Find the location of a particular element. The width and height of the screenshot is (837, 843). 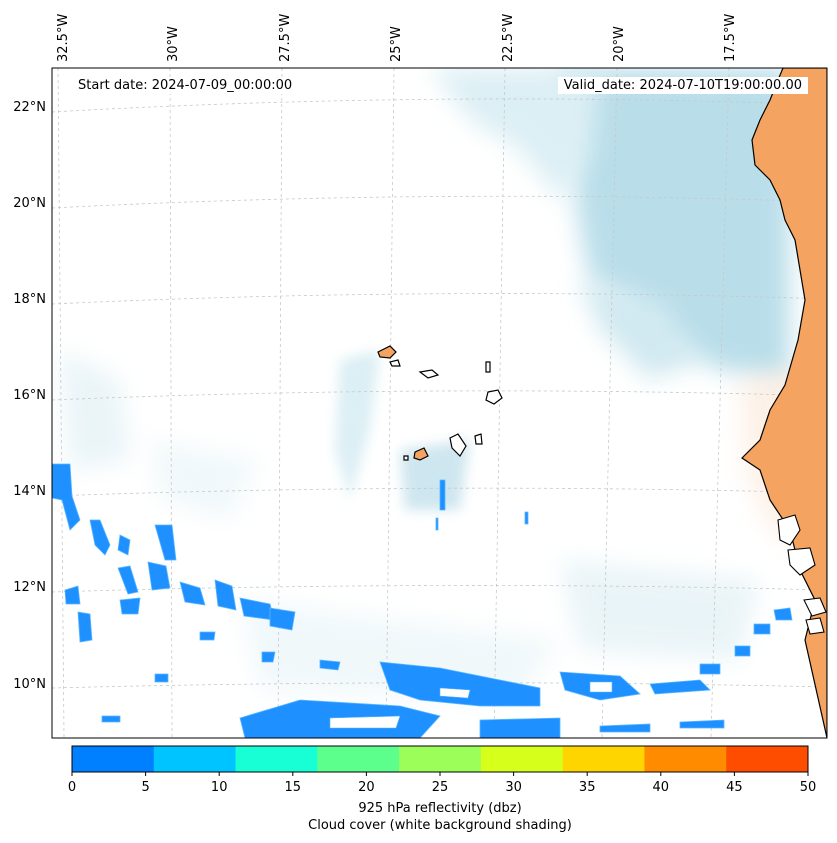

lat-label: 10°N is located at coordinates (29, 684).